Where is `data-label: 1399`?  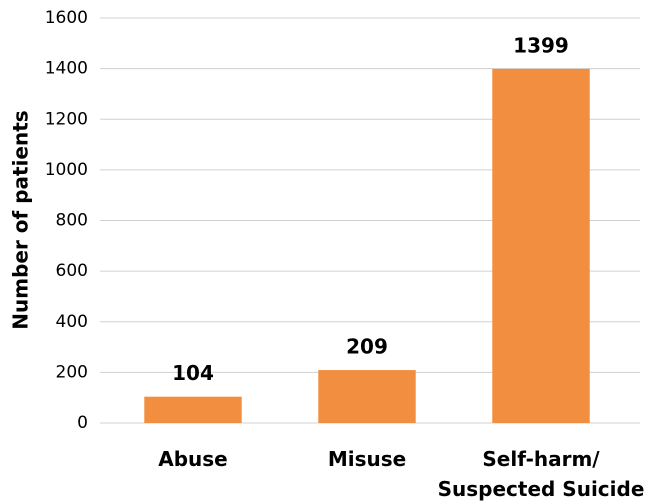 data-label: 1399 is located at coordinates (541, 45).